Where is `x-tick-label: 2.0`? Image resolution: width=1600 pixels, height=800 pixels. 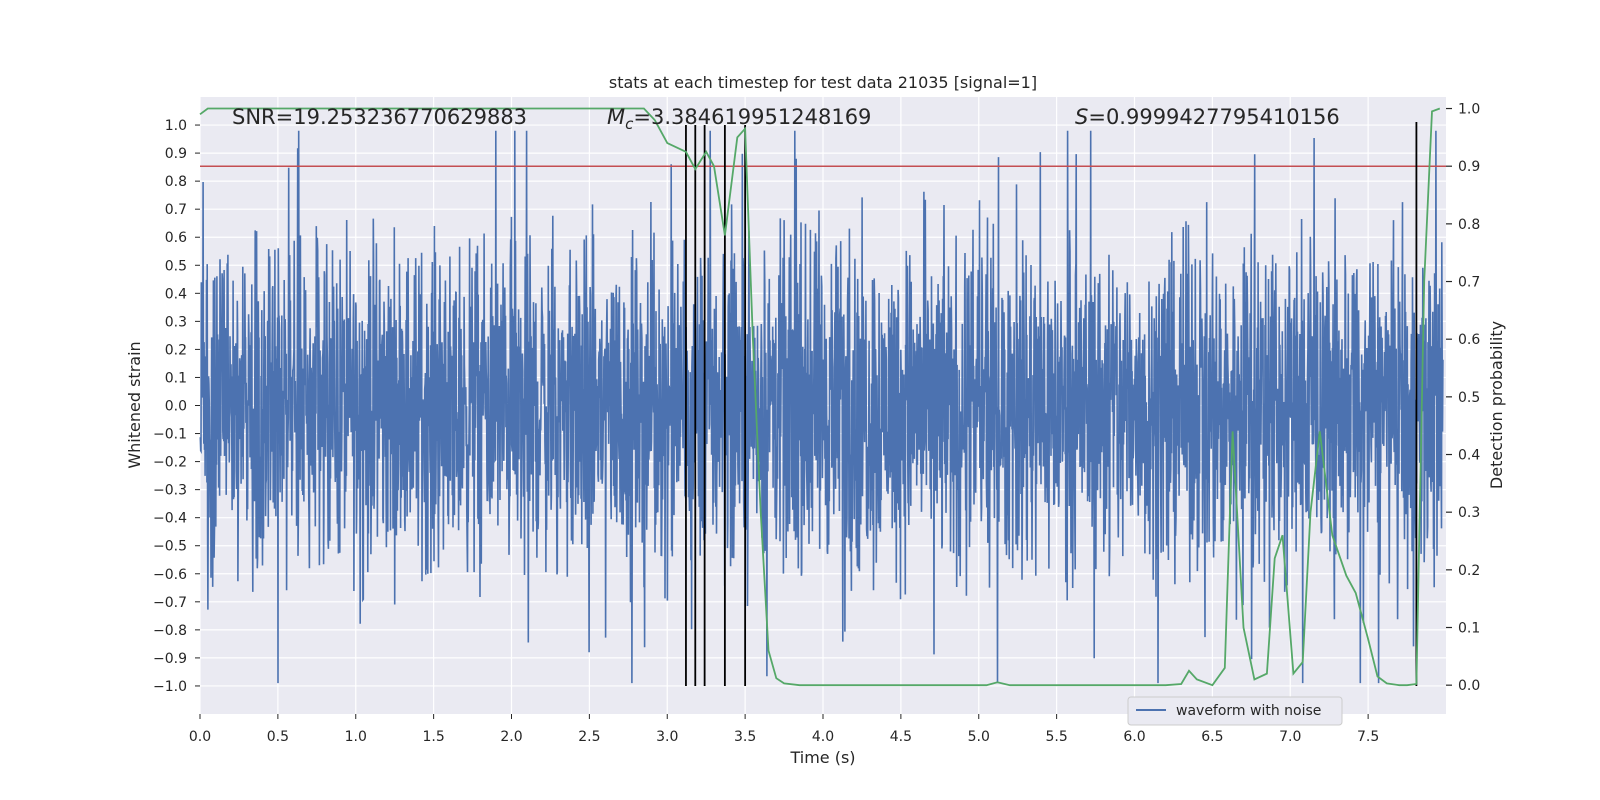
x-tick-label: 2.0 is located at coordinates (511, 737).